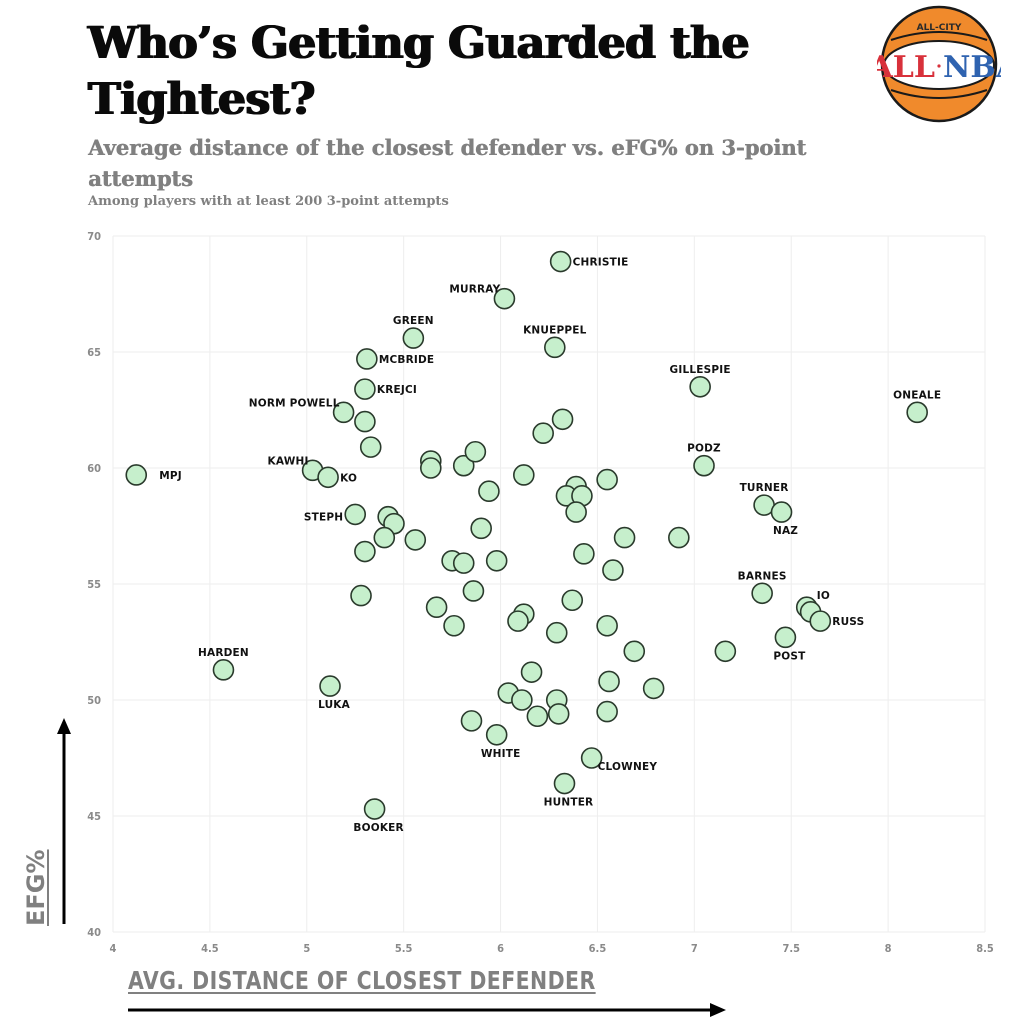  Describe the element at coordinates (323, 517) in the screenshot. I see `point-label: STEPH` at that location.